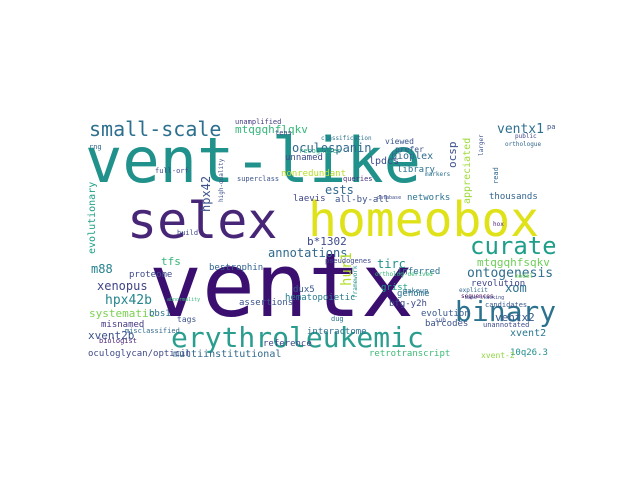 The height and width of the screenshot is (480, 640). What do you see at coordinates (355, 281) in the screenshot?
I see `word: framework` at bounding box center [355, 281].